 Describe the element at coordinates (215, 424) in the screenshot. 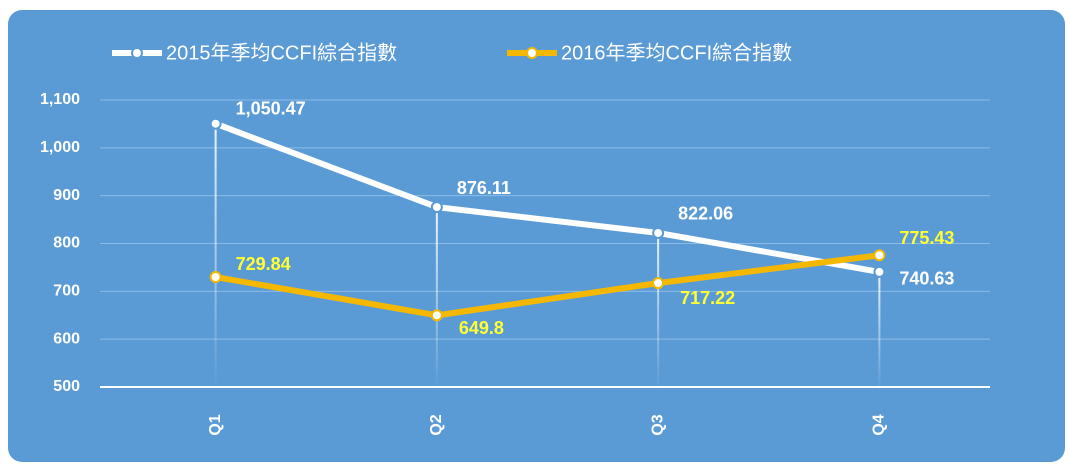

I see `x-tick-label: Q1` at that location.